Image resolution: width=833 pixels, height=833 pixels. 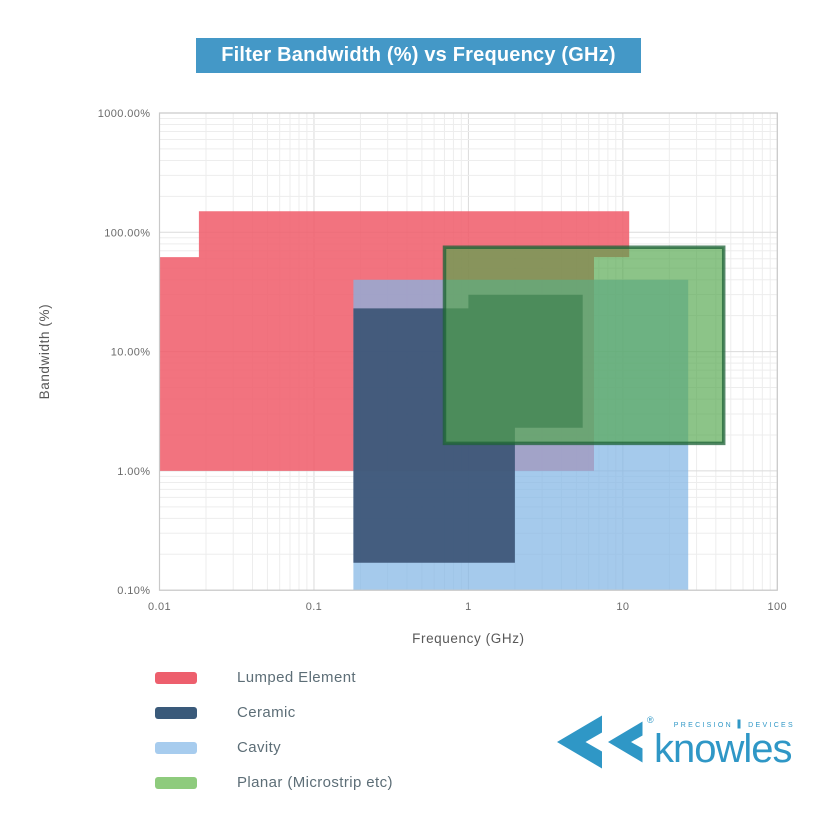 I want to click on x-tick-1: 1, so click(x=468, y=607).